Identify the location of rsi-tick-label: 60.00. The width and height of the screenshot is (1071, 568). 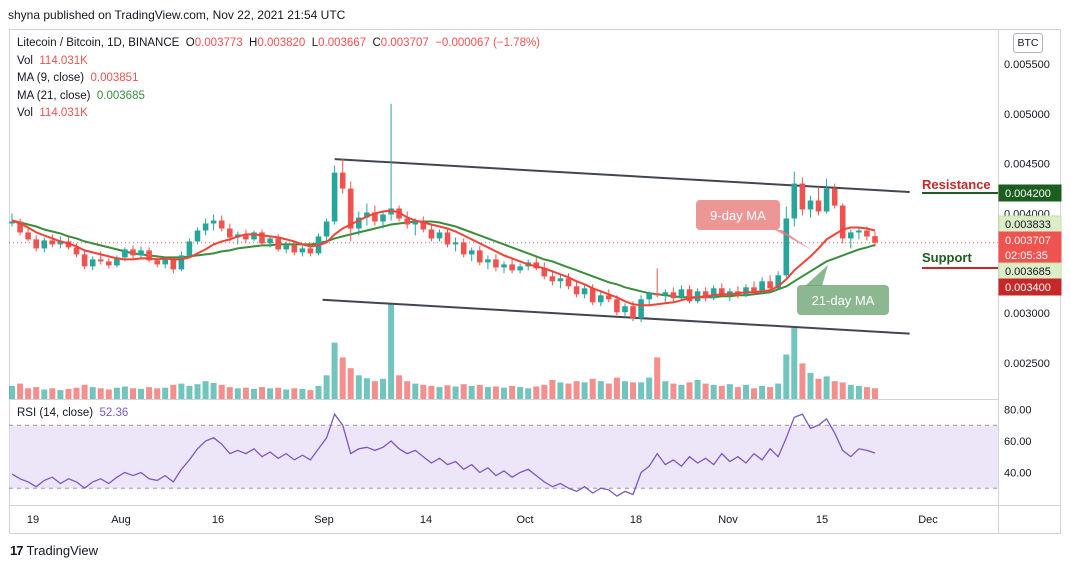
(1018, 442).